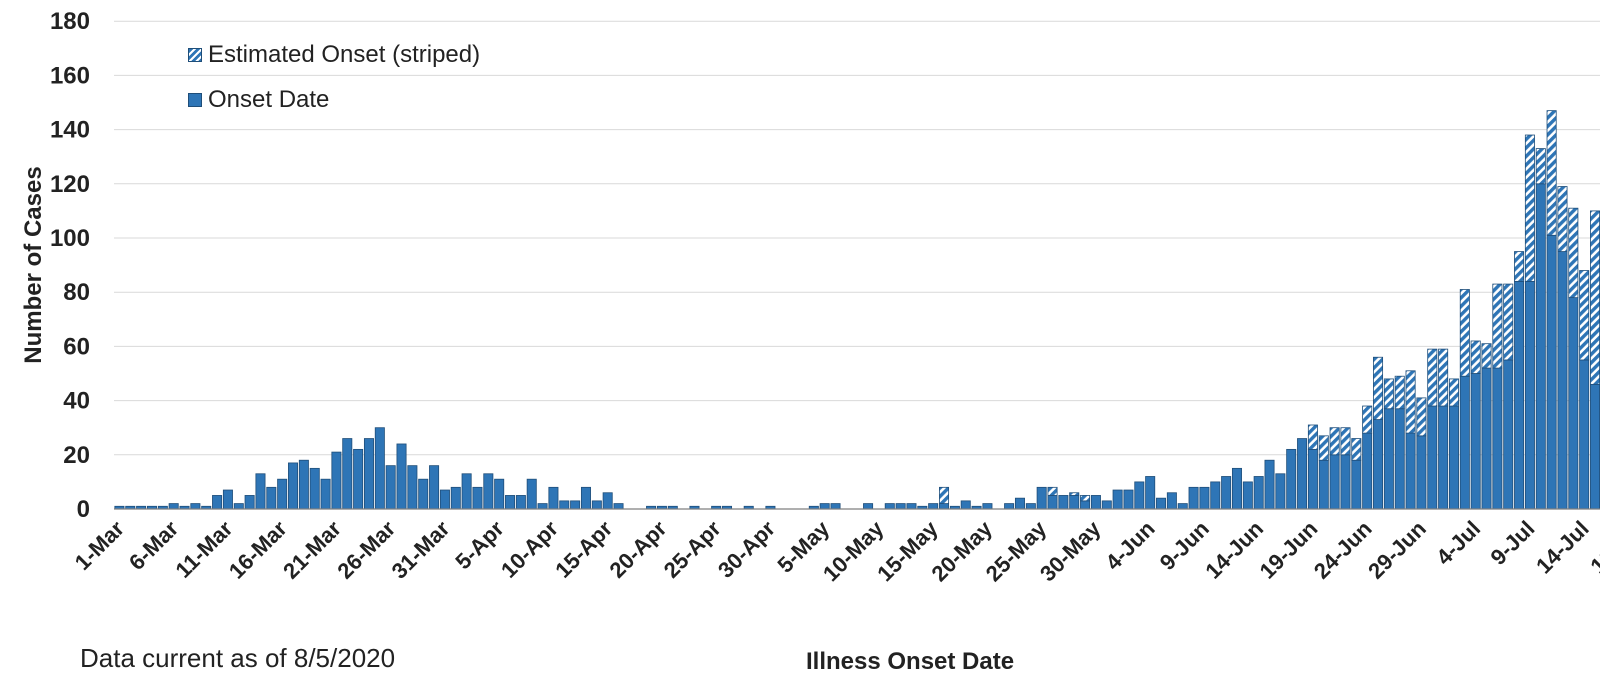 The image size is (1600, 687). What do you see at coordinates (366, 550) in the screenshot?
I see `x-tick-label: 26-Mar` at bounding box center [366, 550].